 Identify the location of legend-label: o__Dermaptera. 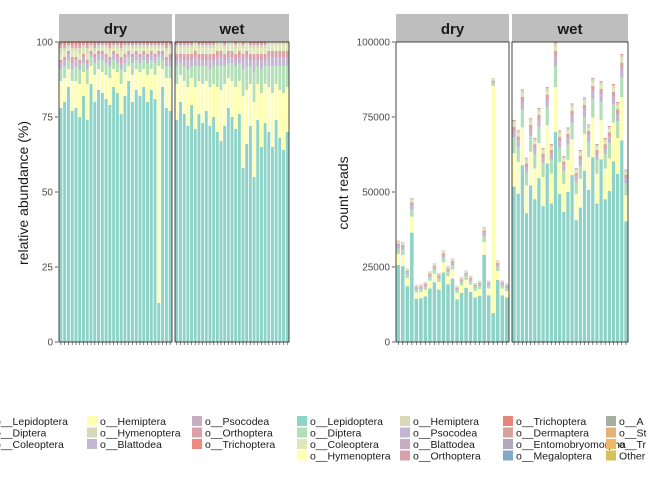
(552, 434).